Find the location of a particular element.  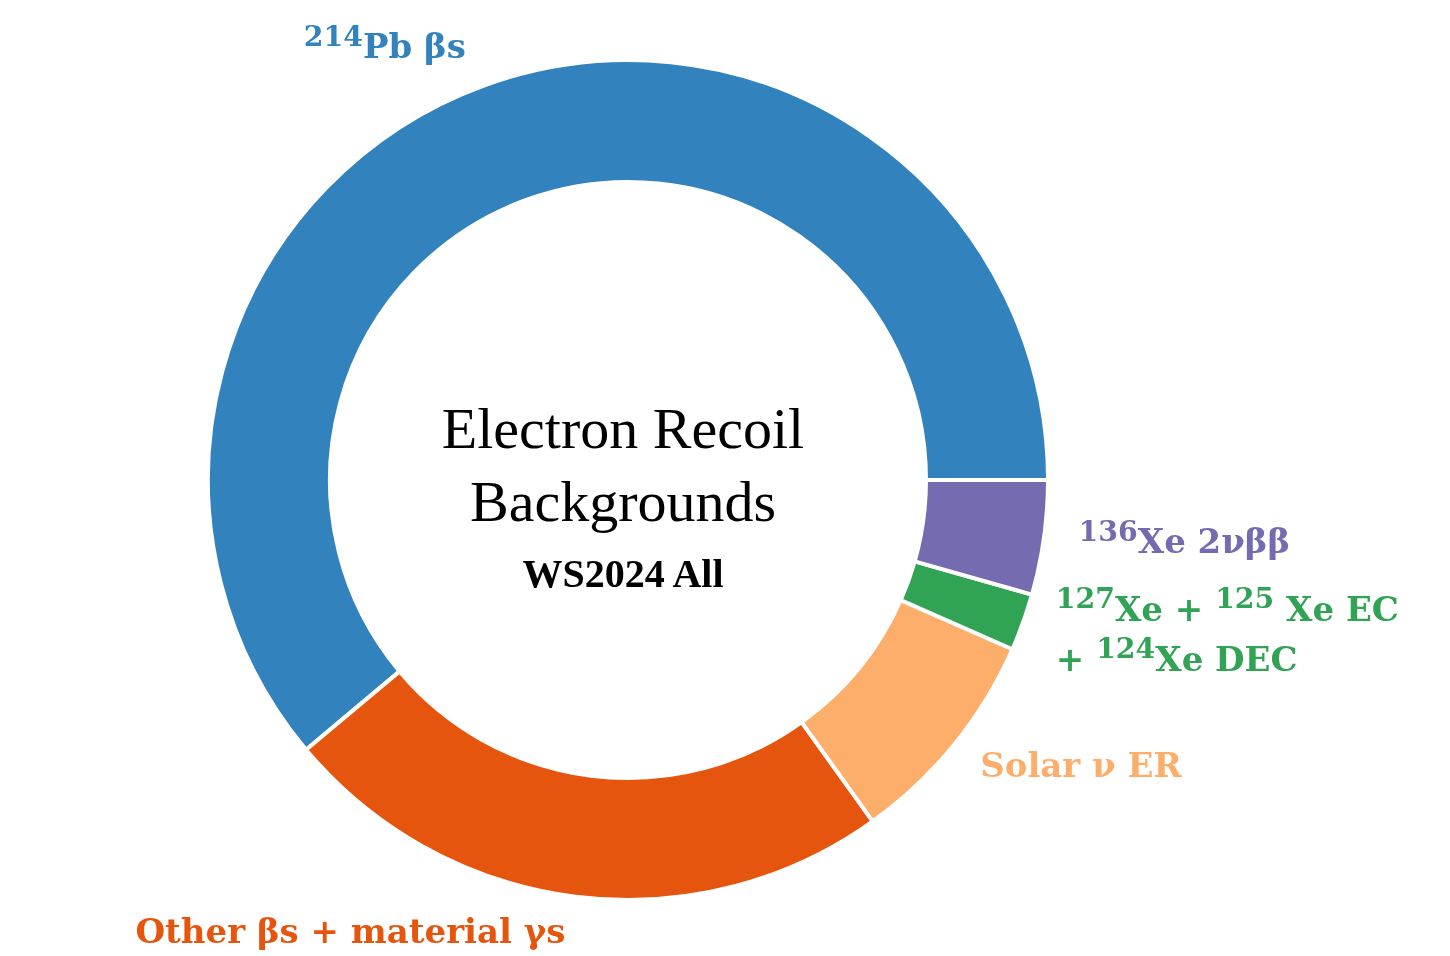

text: Electron Recoil Backgrounds is located at coordinates (623, 465).